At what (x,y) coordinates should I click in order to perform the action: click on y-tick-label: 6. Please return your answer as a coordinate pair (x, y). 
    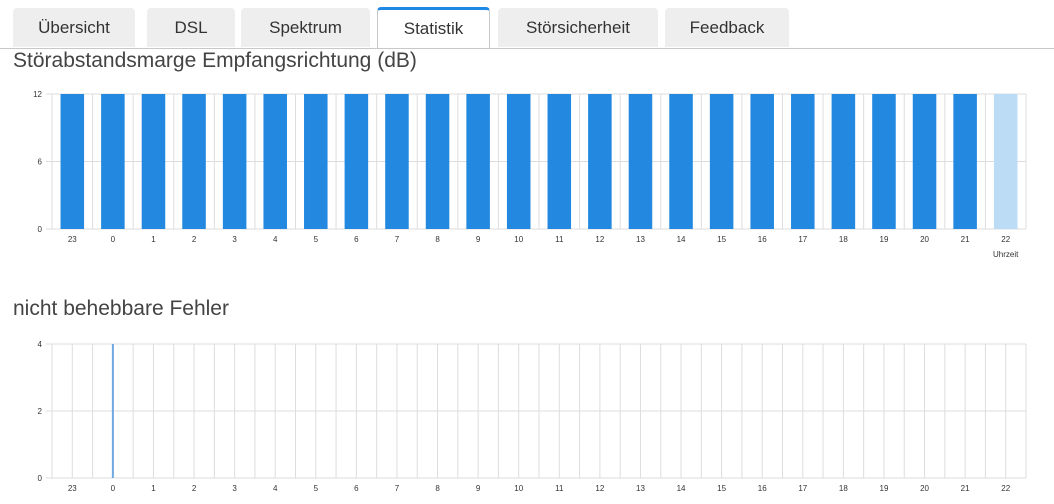
    Looking at the image, I should click on (40, 162).